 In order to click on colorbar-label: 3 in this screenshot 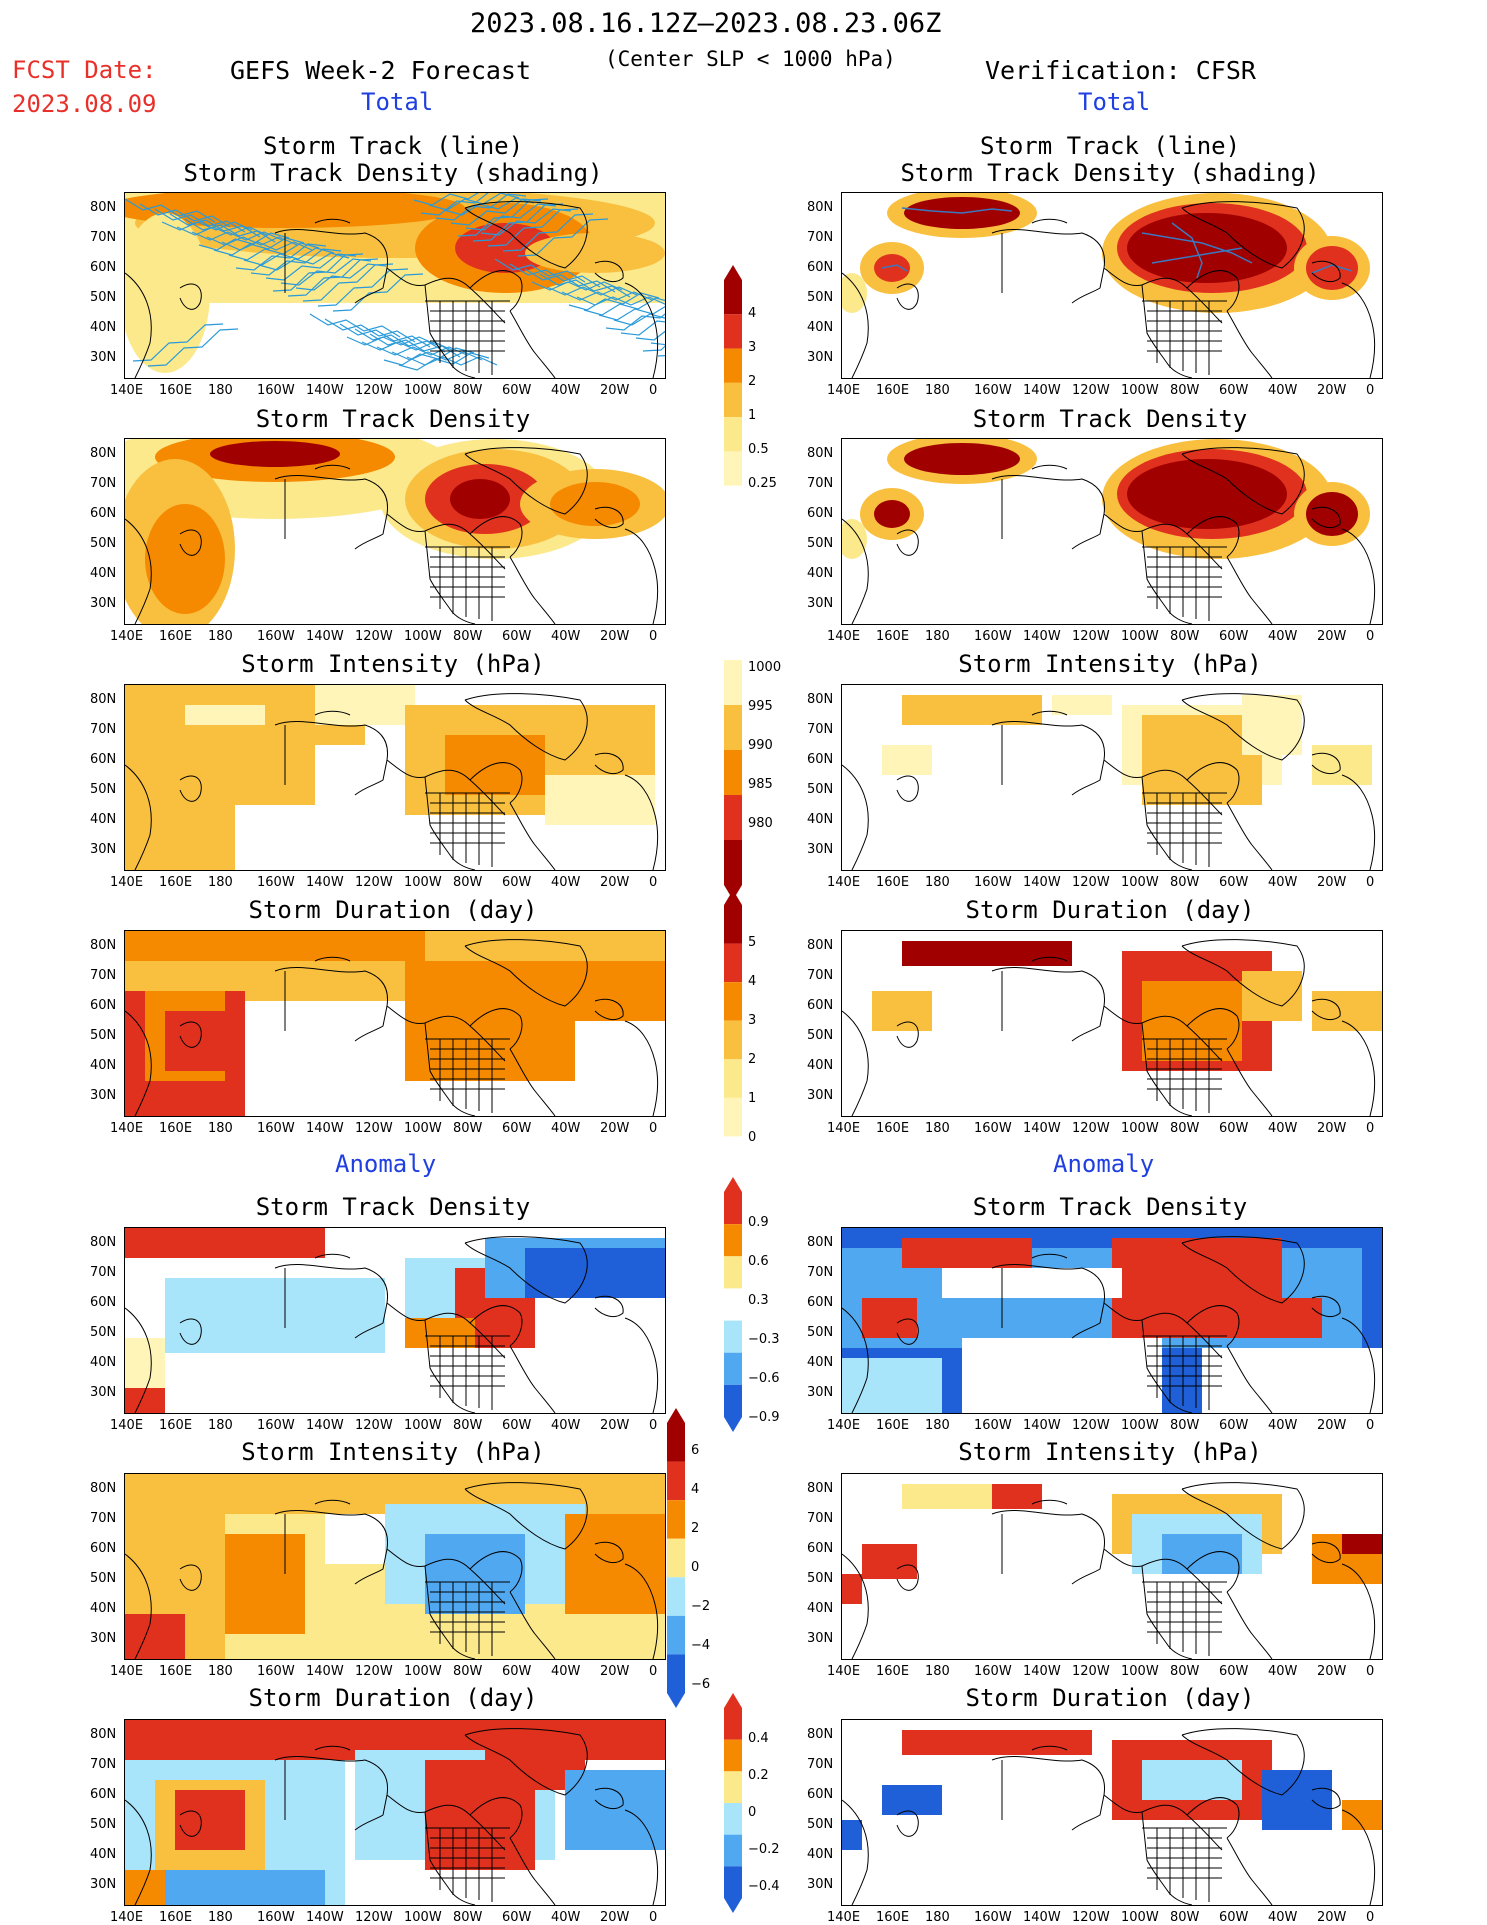, I will do `click(752, 1020)`.